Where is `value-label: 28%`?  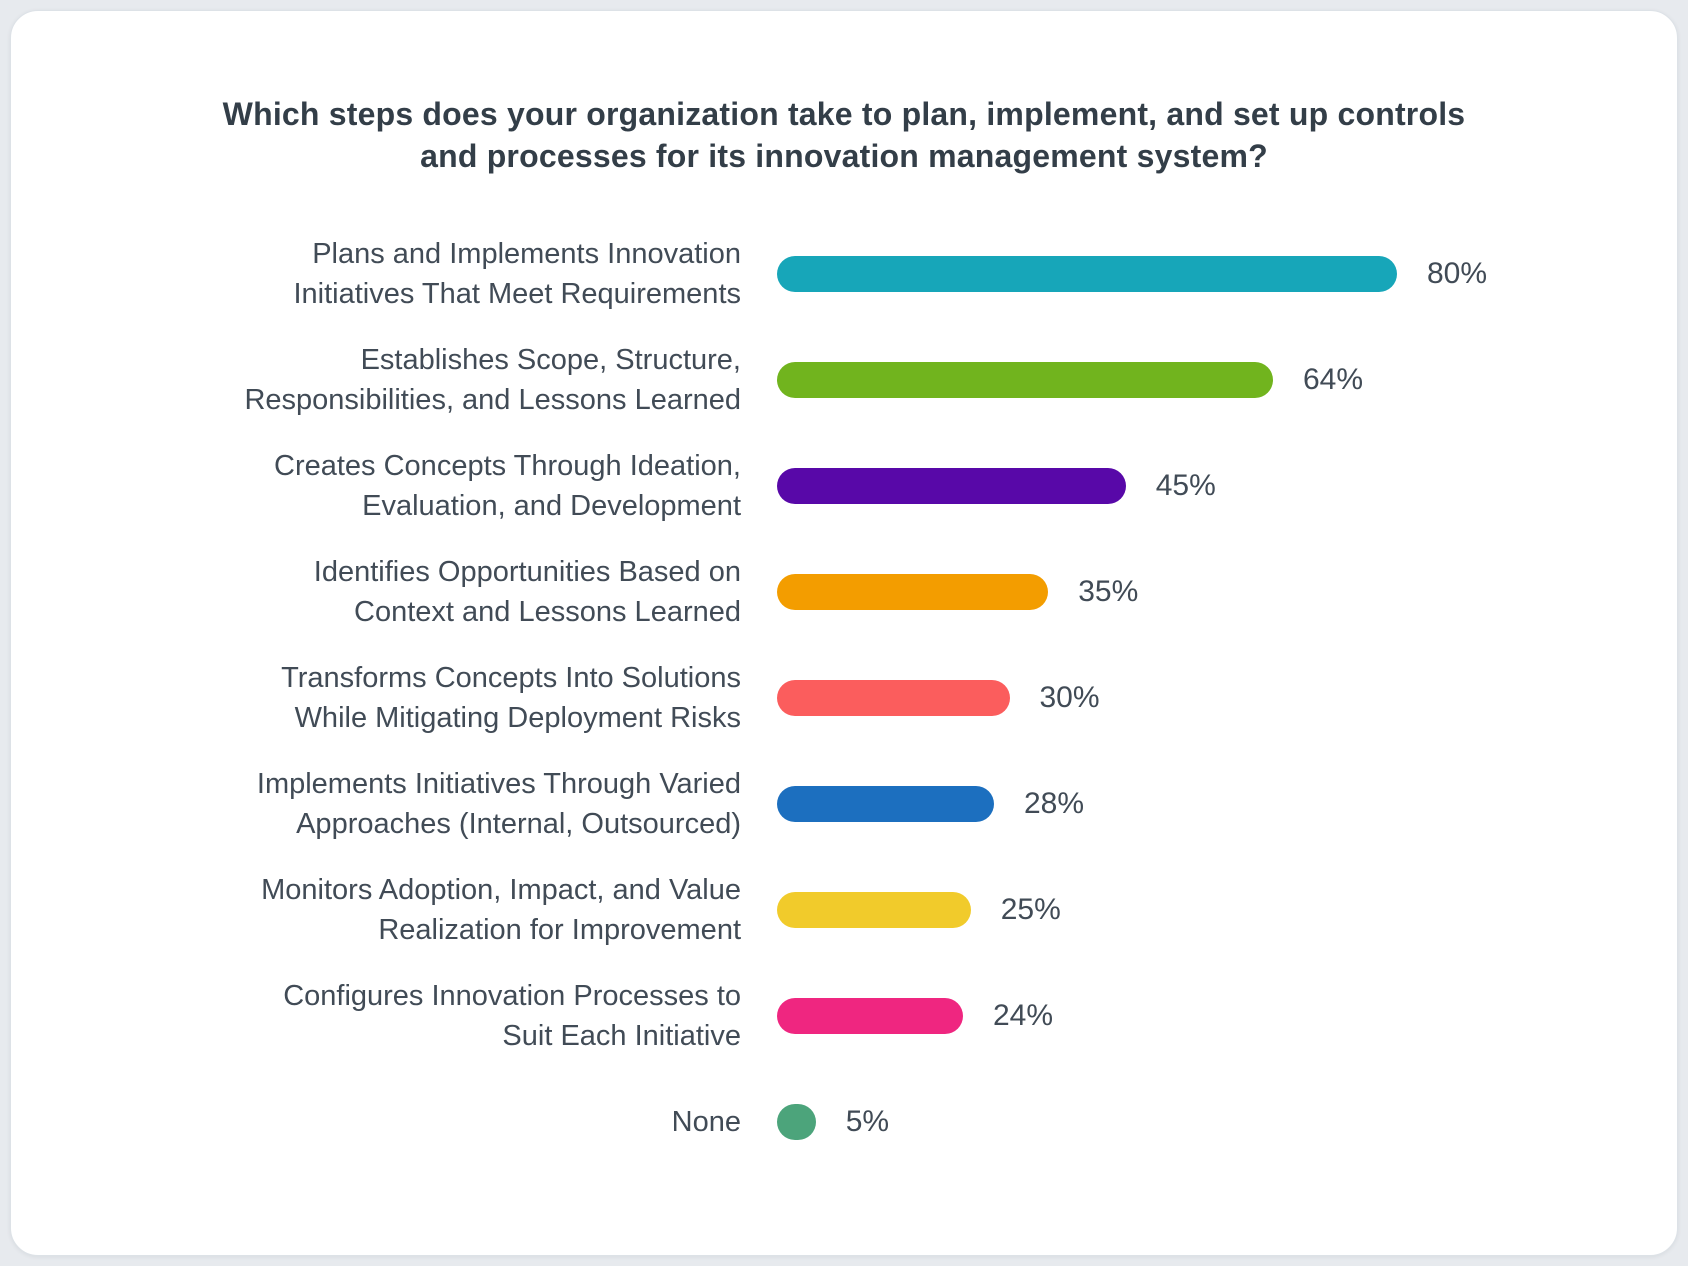
value-label: 28% is located at coordinates (1054, 803).